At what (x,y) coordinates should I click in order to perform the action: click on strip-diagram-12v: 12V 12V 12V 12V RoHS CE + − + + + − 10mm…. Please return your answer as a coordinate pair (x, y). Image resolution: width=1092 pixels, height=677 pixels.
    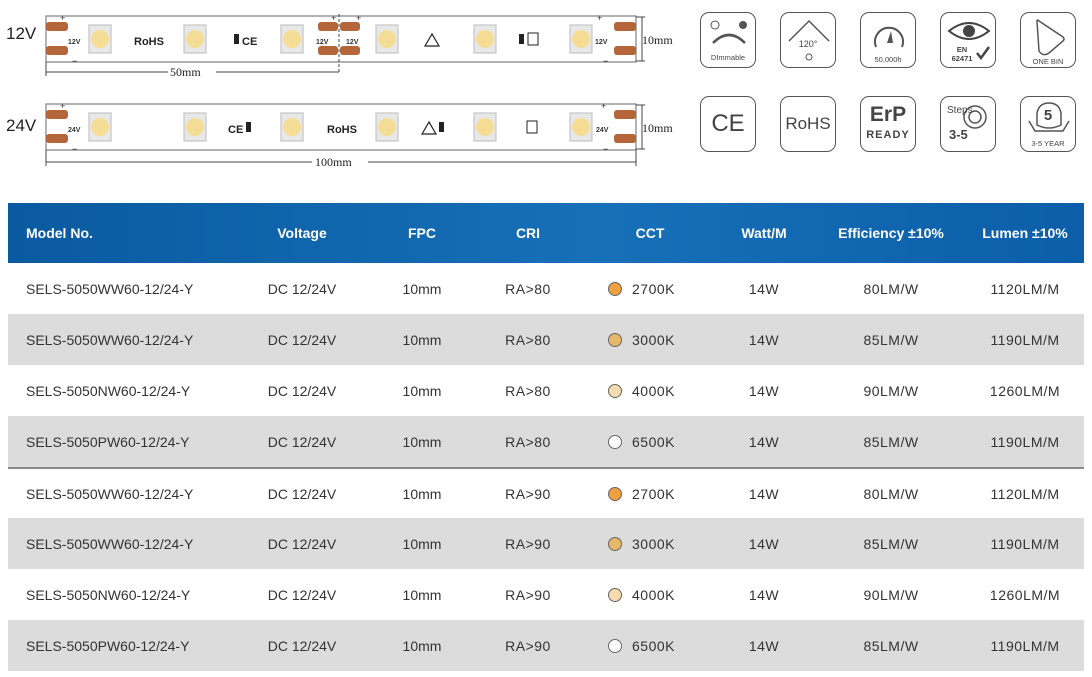
    Looking at the image, I should click on (359, 46).